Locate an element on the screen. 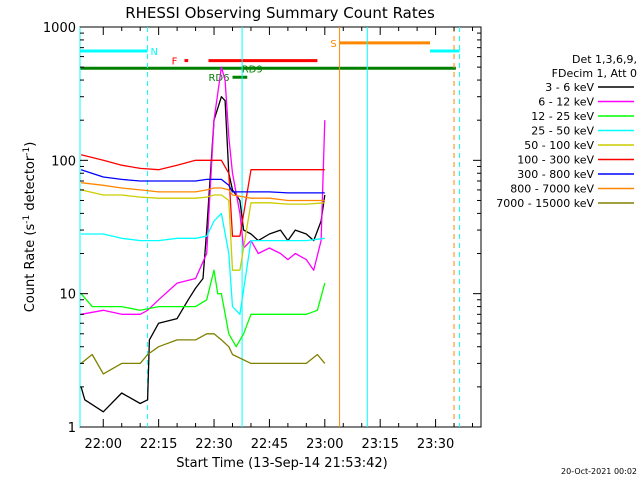 This screenshot has width=640, height=480. x-axis-label: Start Time (13-Sep-14 21:53:42) is located at coordinates (281, 463).